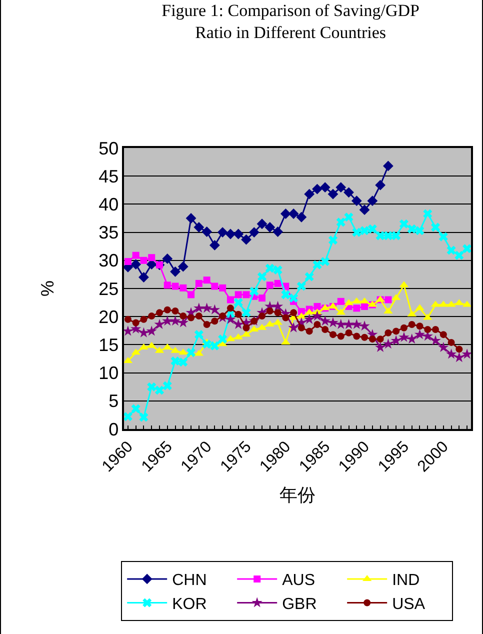  Describe the element at coordinates (108, 148) in the screenshot. I see `y-tick-label: 50` at that location.